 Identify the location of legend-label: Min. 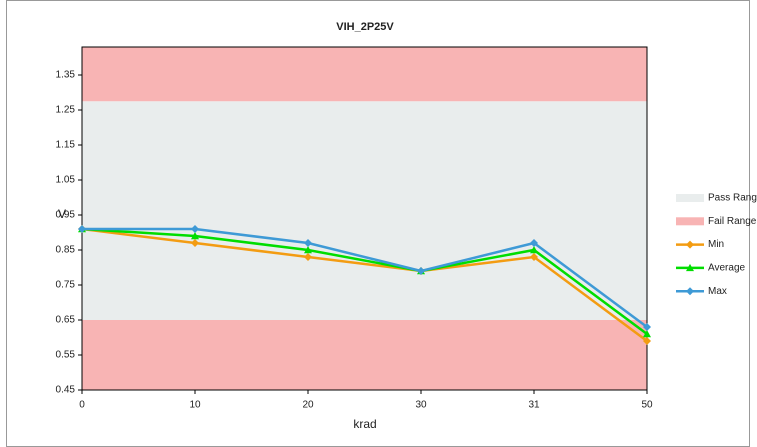
(716, 244).